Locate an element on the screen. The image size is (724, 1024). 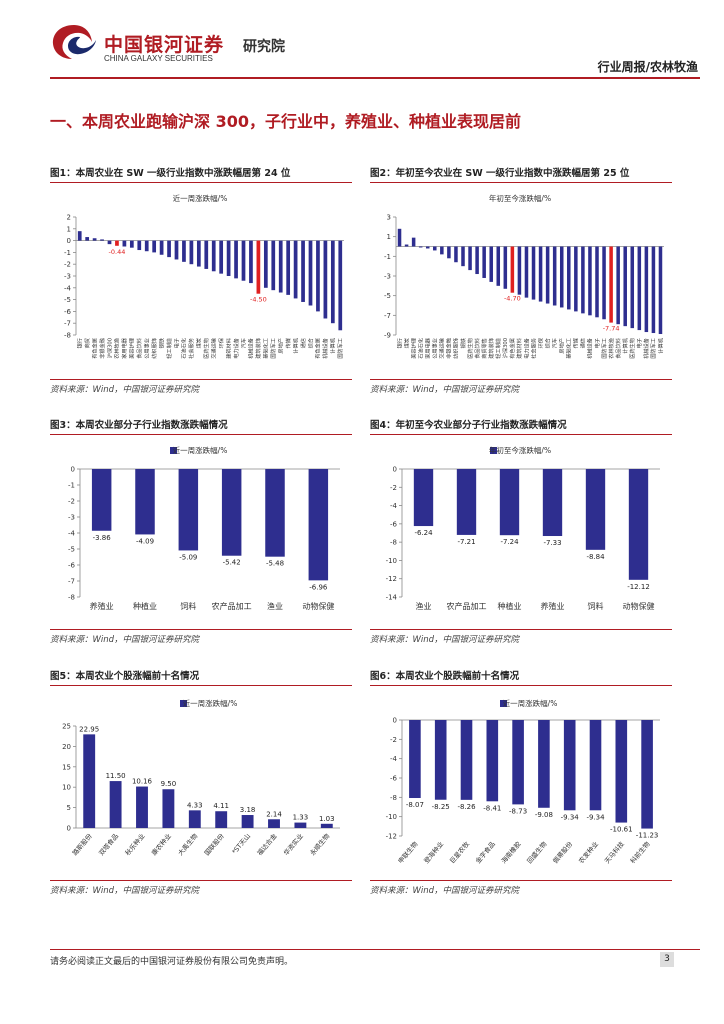
category-label: 福达合金 is located at coordinates (267, 844).